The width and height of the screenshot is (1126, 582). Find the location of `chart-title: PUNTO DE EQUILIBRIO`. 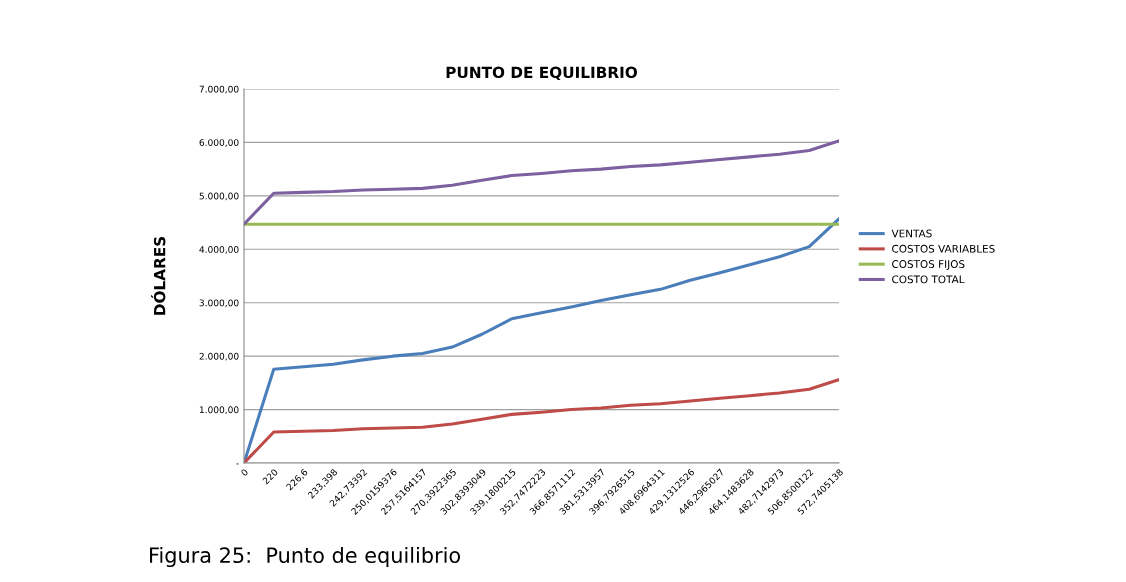

chart-title: PUNTO DE EQUILIBRIO is located at coordinates (542, 73).